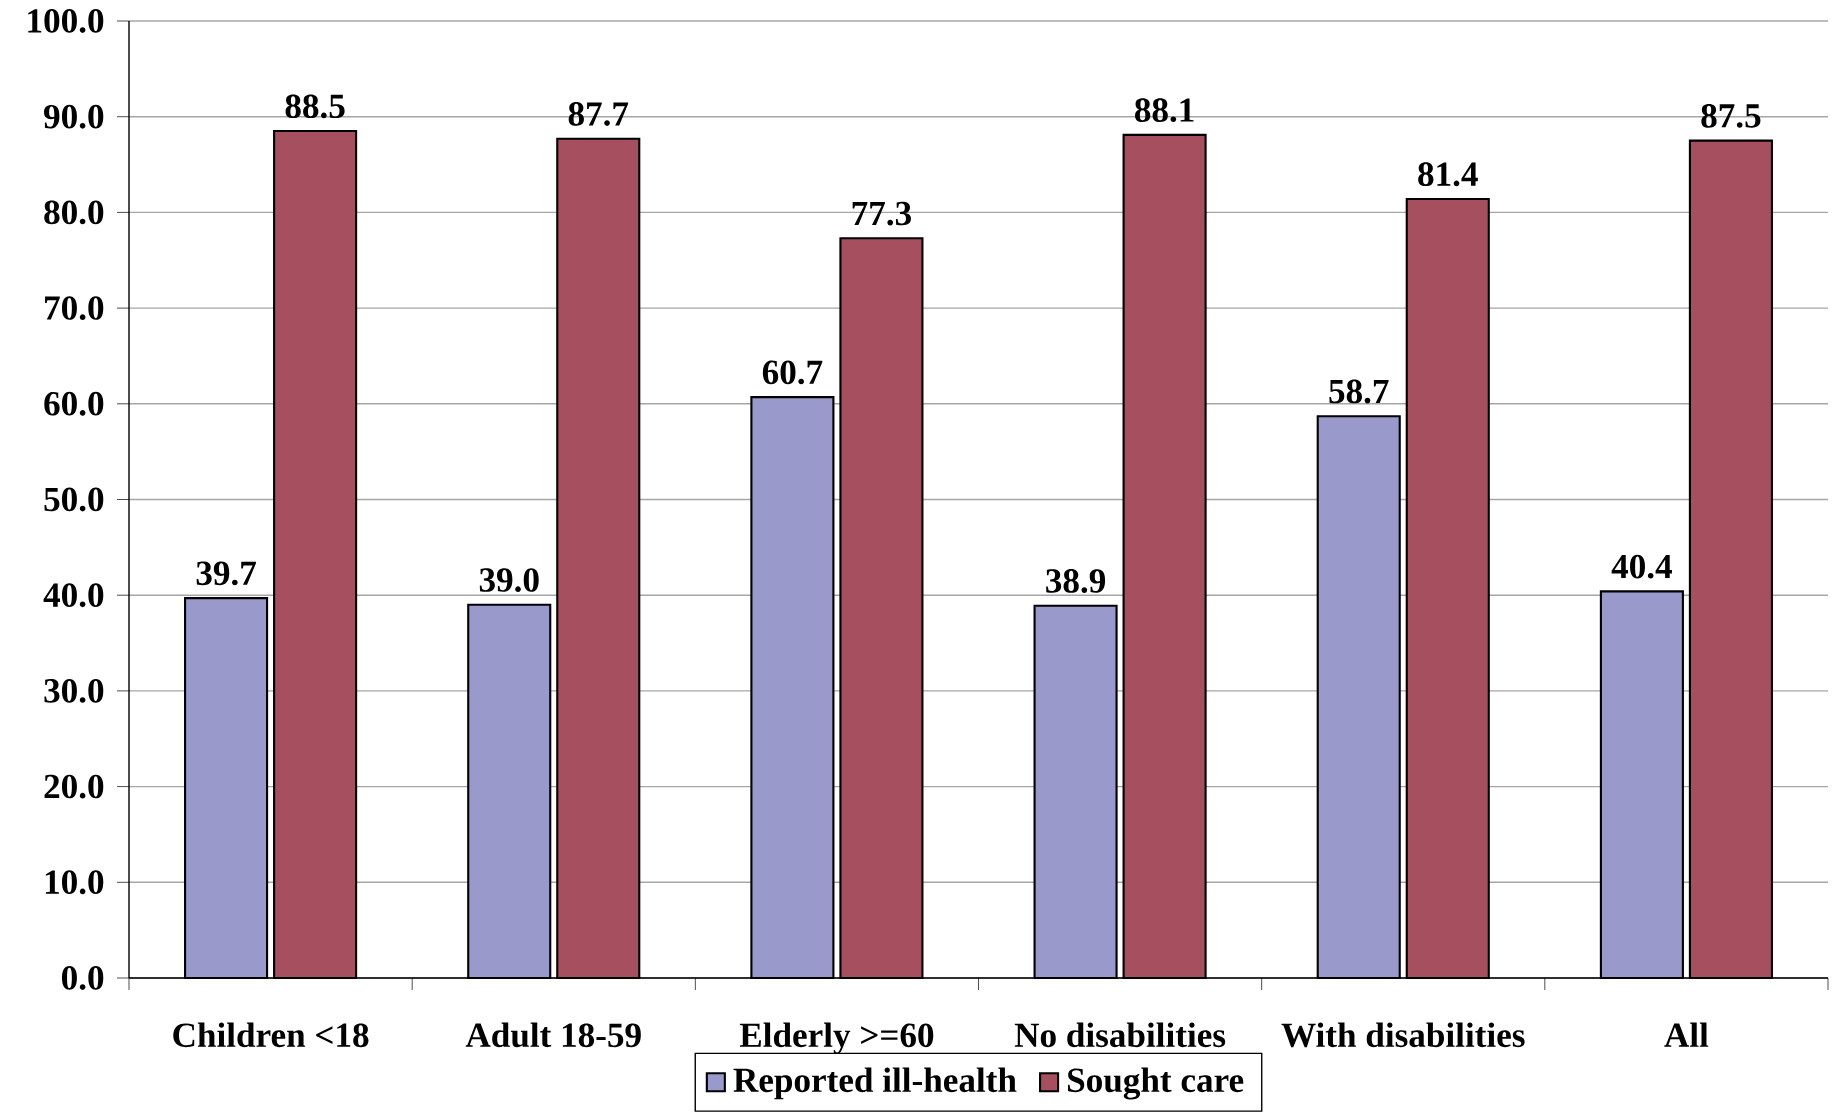 The image size is (1841, 1113). I want to click on x-tick-label: All, so click(1686, 1034).